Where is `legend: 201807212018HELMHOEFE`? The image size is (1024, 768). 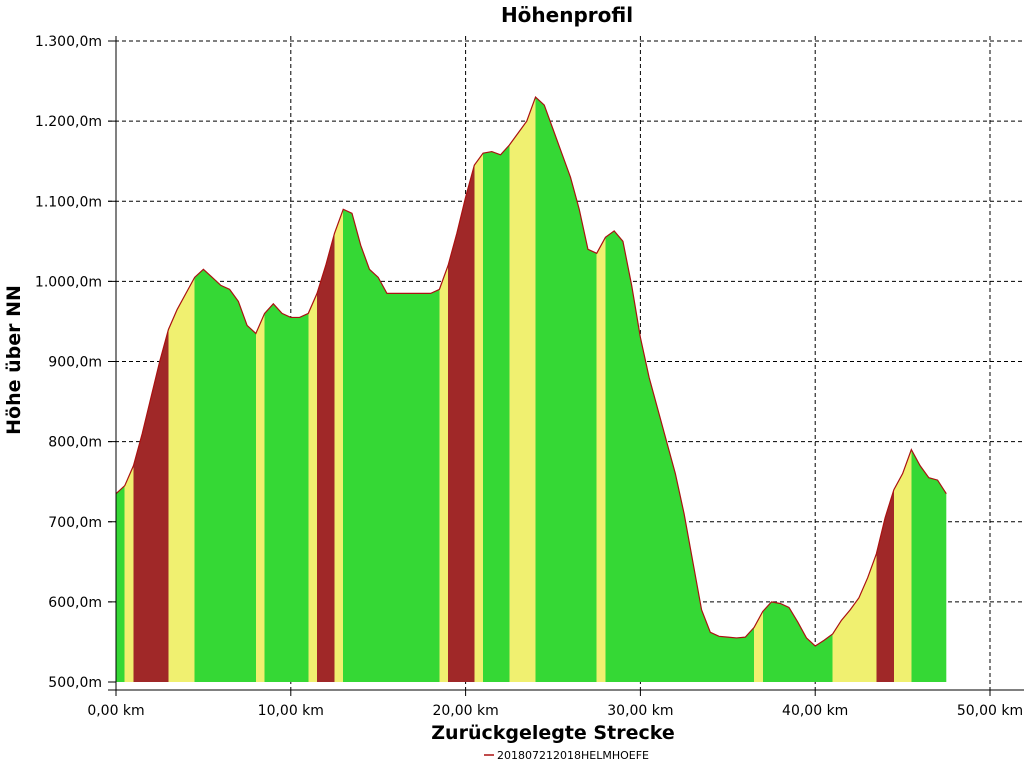
legend: 201807212018HELMHOEFE is located at coordinates (566, 755).